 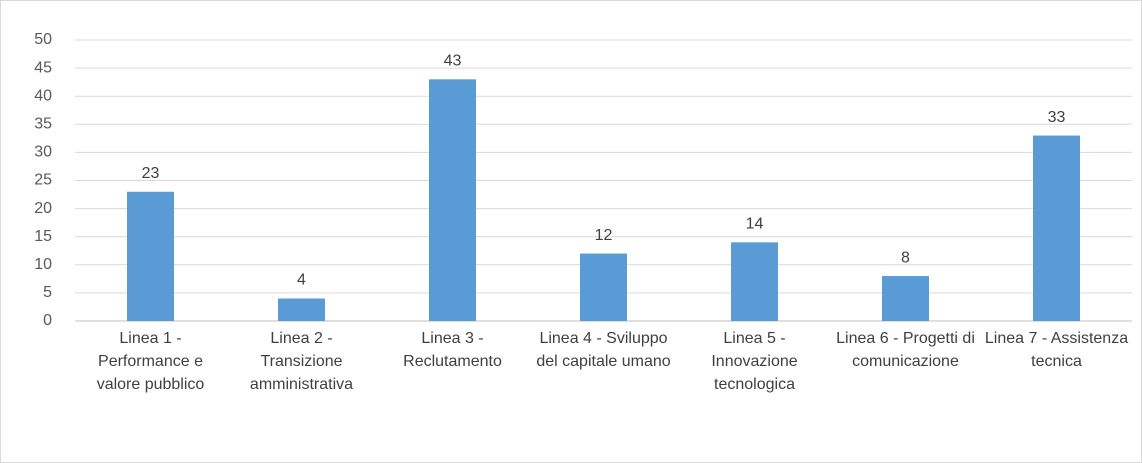 What do you see at coordinates (754, 361) in the screenshot?
I see `x-tick-label: Linea 5 - Innovazione tecnologica` at bounding box center [754, 361].